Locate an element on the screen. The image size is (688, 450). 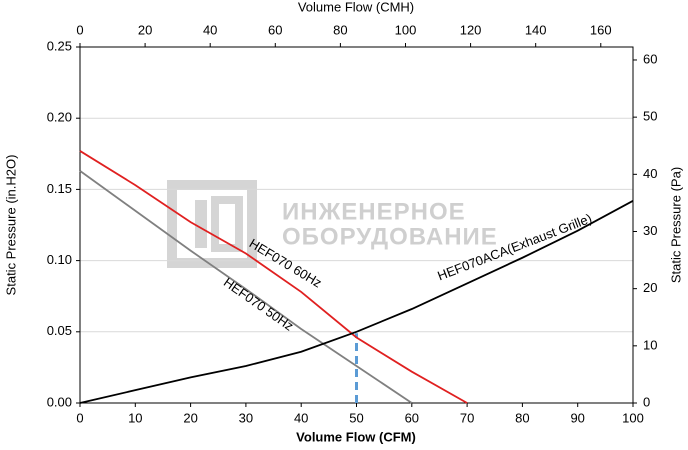
x-tick-label: 10 is located at coordinates (135, 417).